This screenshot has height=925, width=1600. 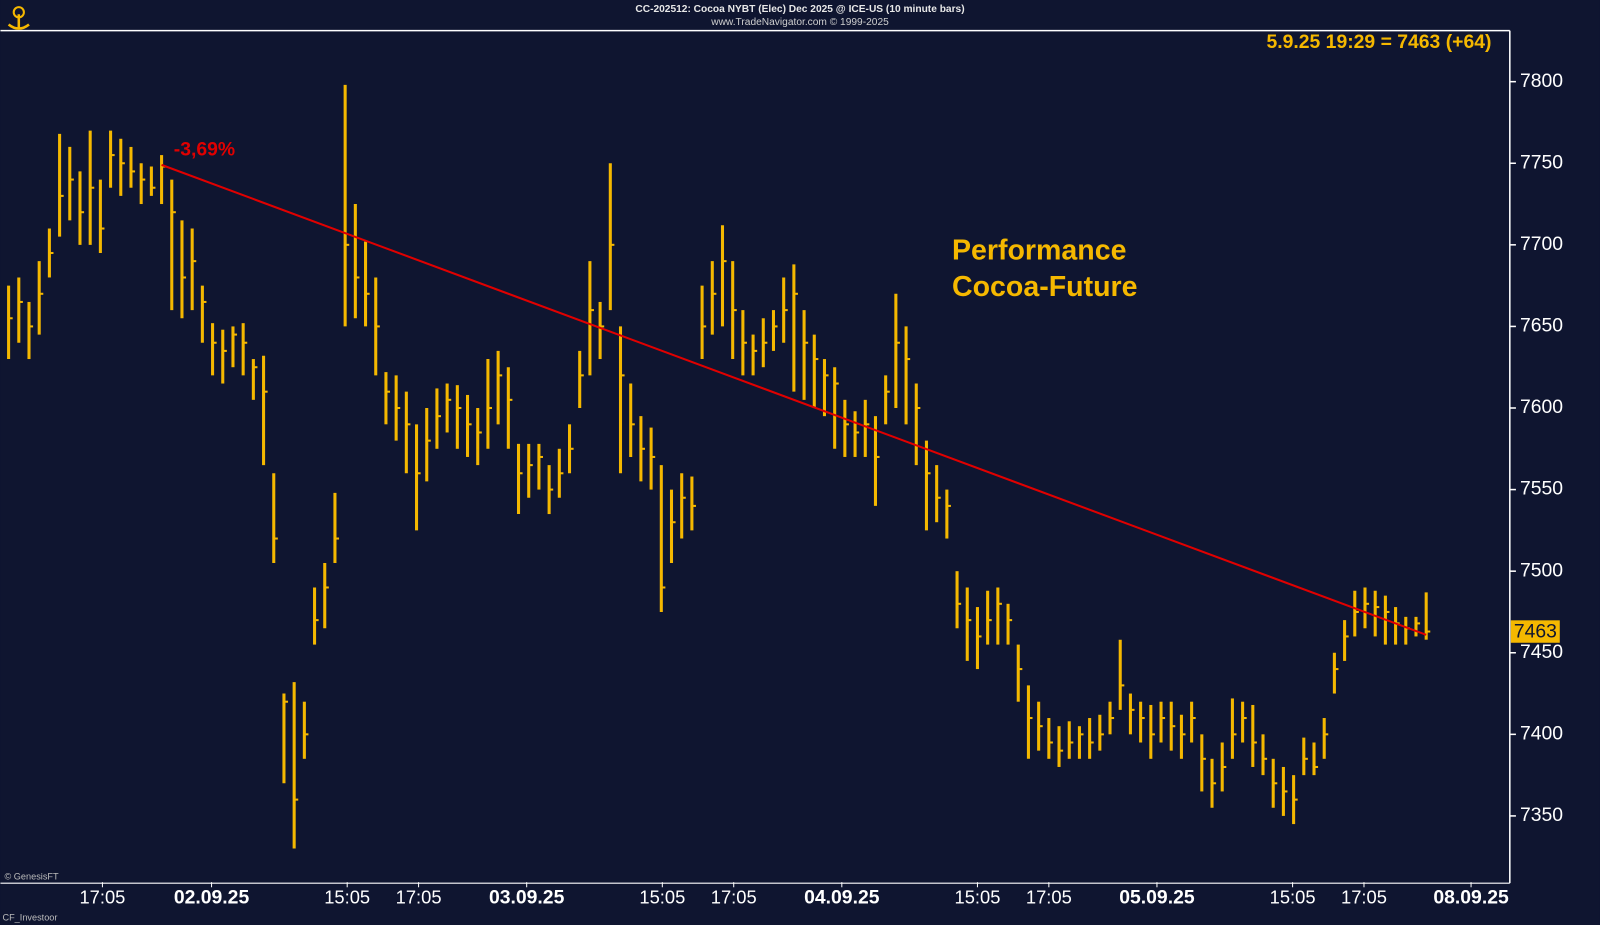 I want to click on x-tick-label: 03.09.25, so click(x=527, y=898).